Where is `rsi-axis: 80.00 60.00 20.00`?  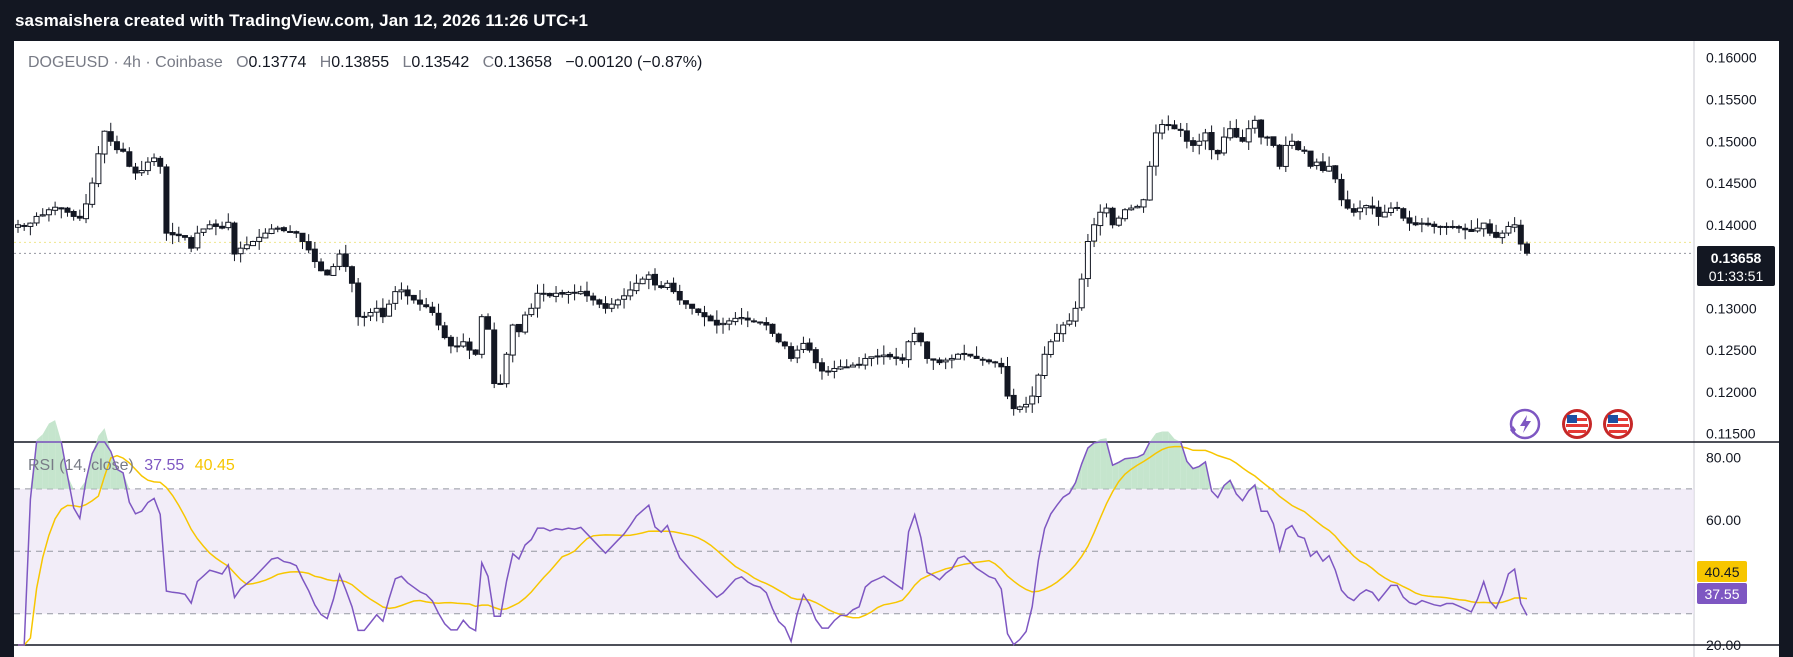 rsi-axis: 80.00 60.00 20.00 is located at coordinates (1723, 551).